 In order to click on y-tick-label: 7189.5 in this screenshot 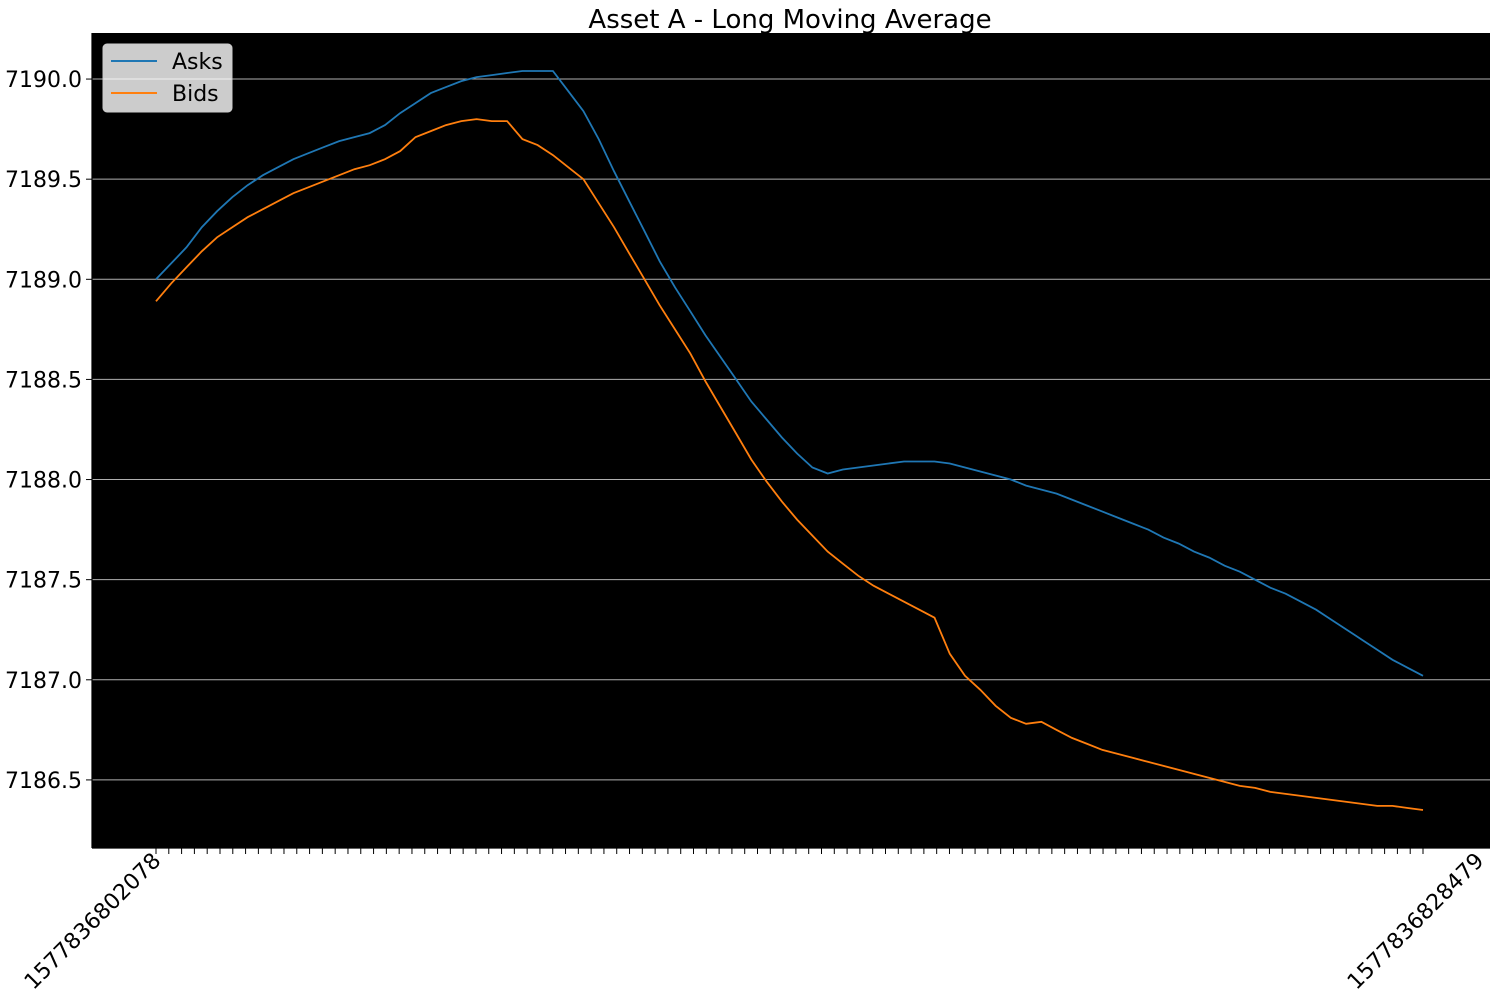, I will do `click(43, 180)`.